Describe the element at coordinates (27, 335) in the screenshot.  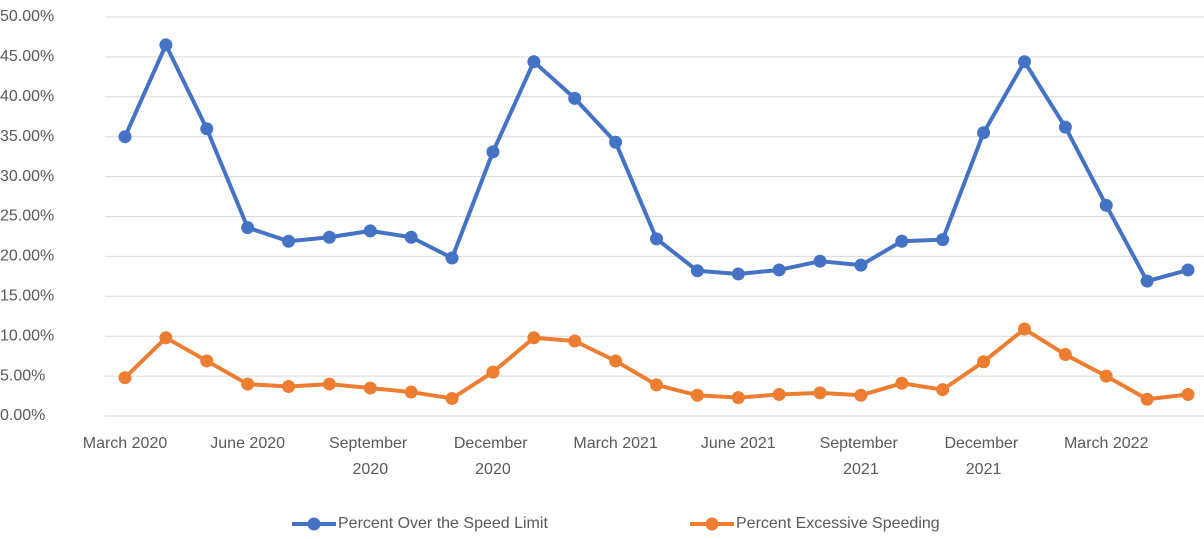
I see `y-tick-label: 10.00%` at that location.